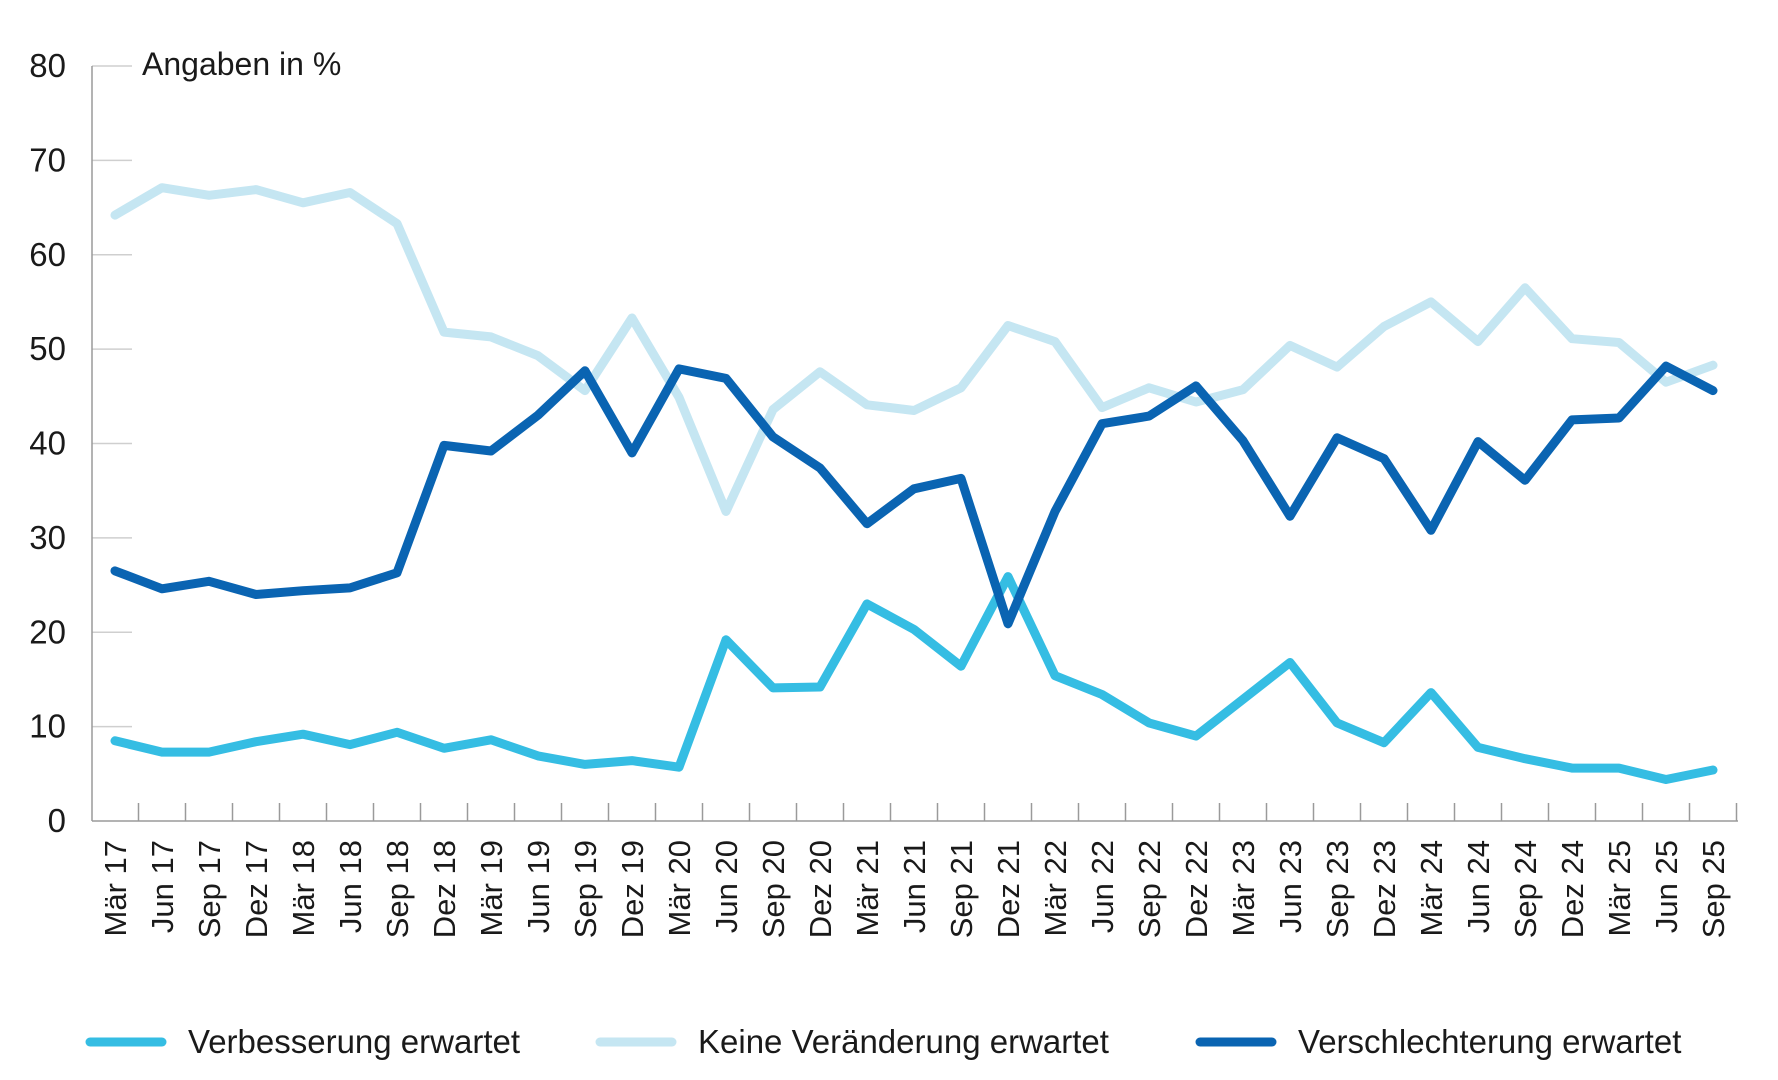 The width and height of the screenshot is (1778, 1080). I want to click on x-tick-label: Dez 23, so click(1384, 889).